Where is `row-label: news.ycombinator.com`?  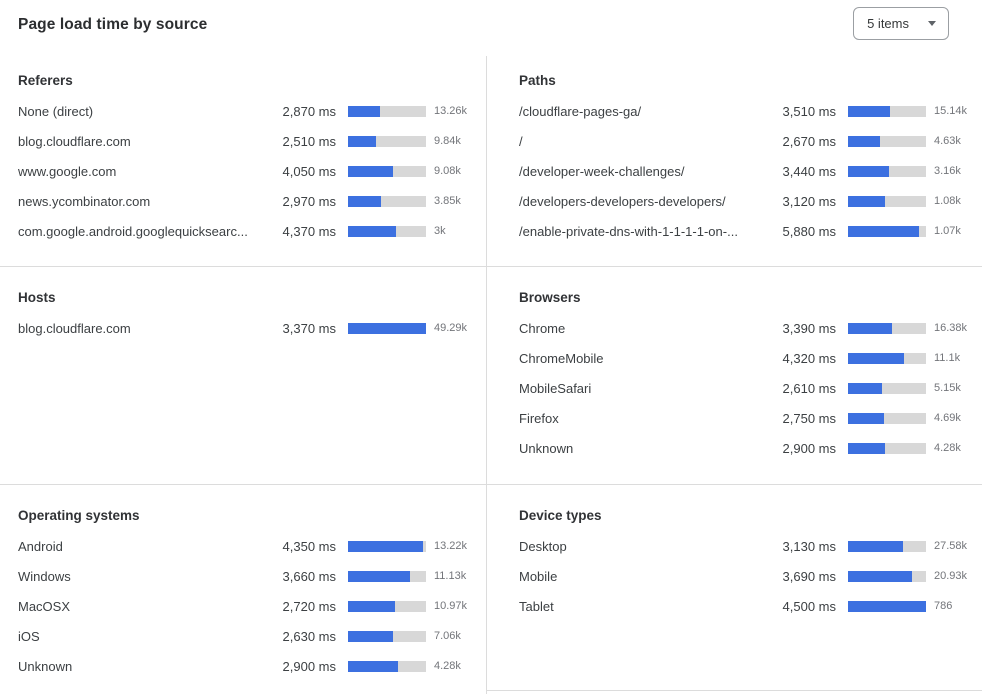
row-label: news.ycombinator.com is located at coordinates (84, 201).